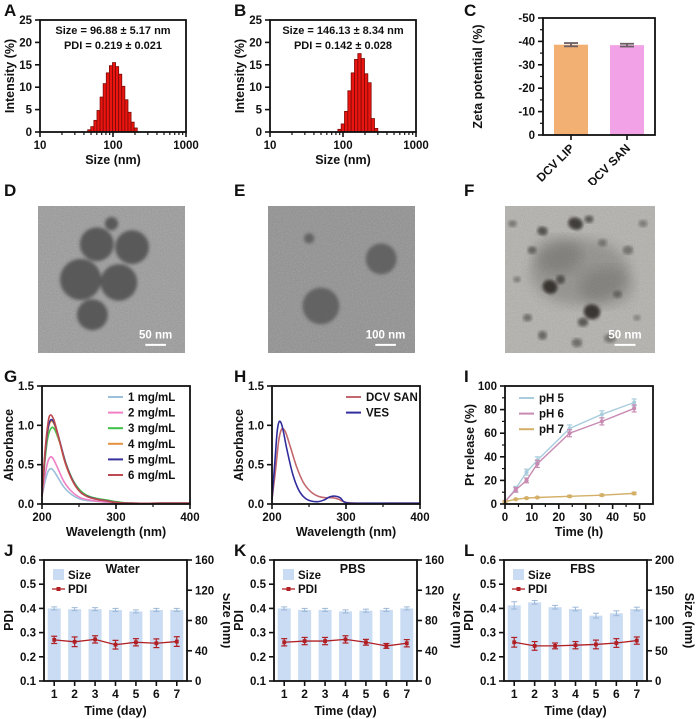 This screenshot has width=700, height=719. Describe the element at coordinates (28, 609) in the screenshot. I see `tick-label: 0.4` at that location.